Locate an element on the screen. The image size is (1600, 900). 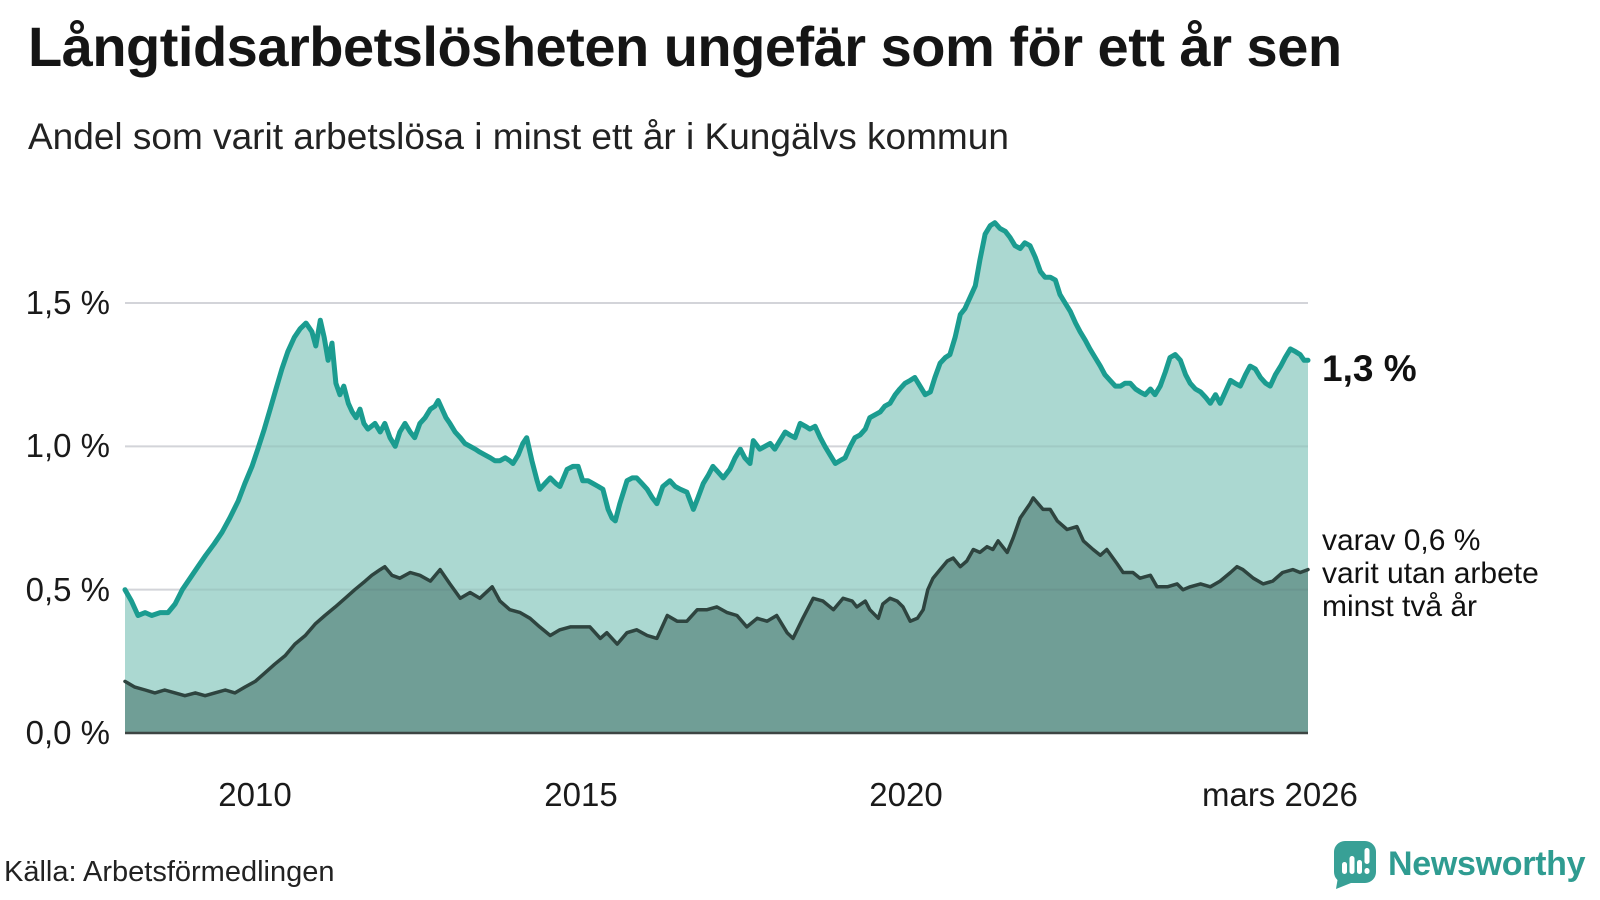
two-year-annotation-line: varit utan arbete is located at coordinates (1430, 573).